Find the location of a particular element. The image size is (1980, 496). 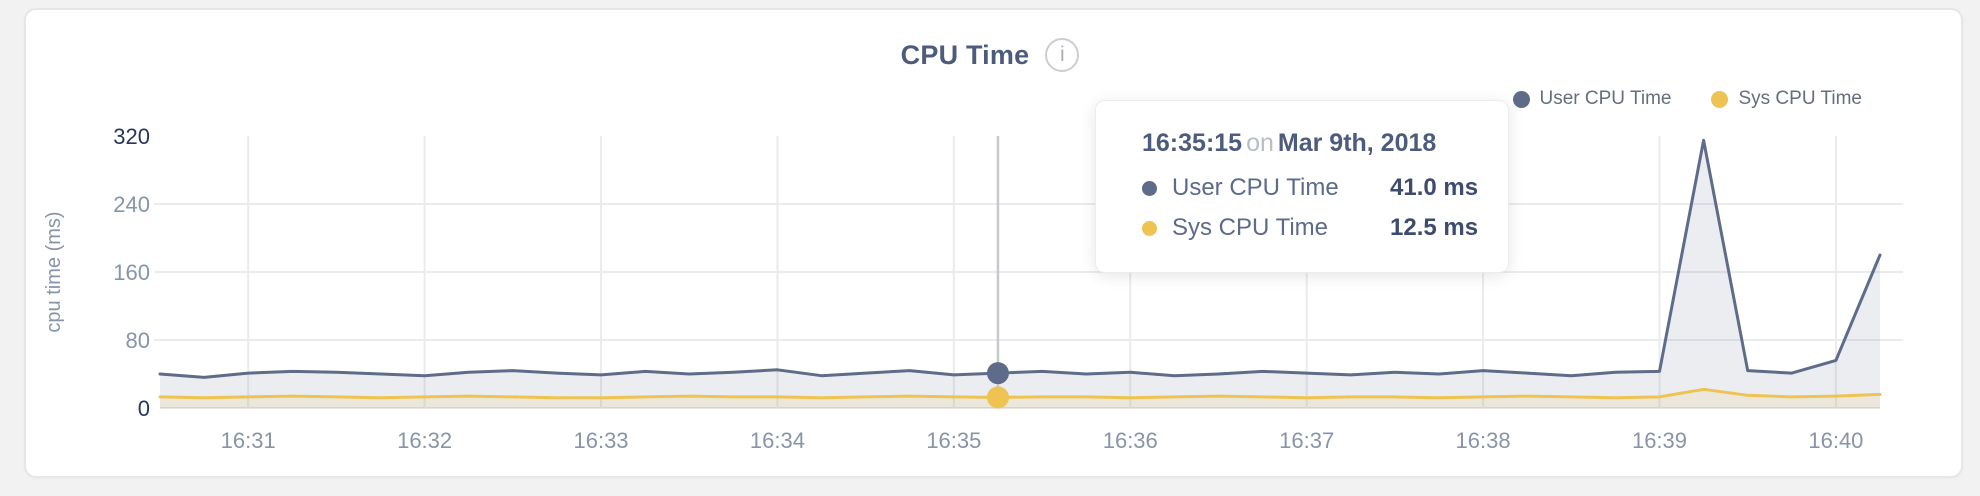

page-title: CPU Time is located at coordinates (965, 54).